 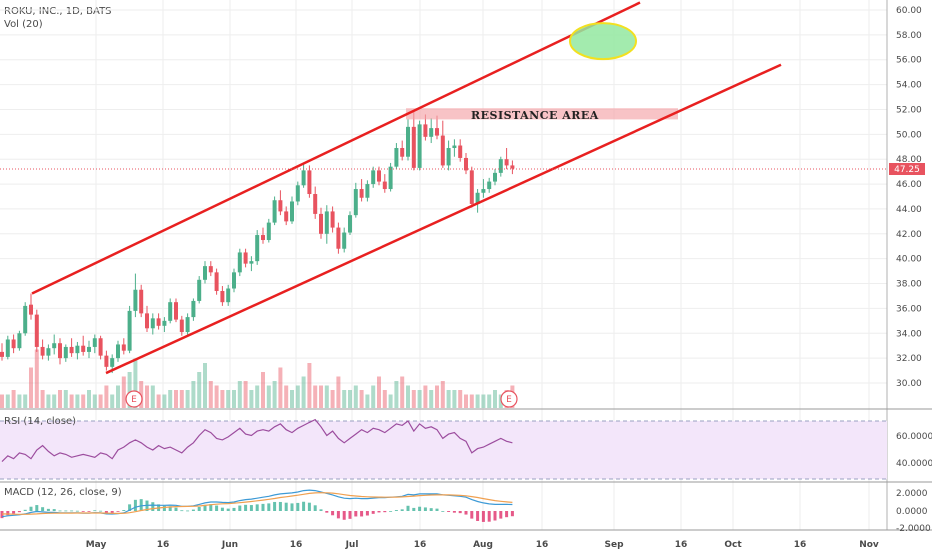 I want to click on time-tick: Sep, so click(x=614, y=545).